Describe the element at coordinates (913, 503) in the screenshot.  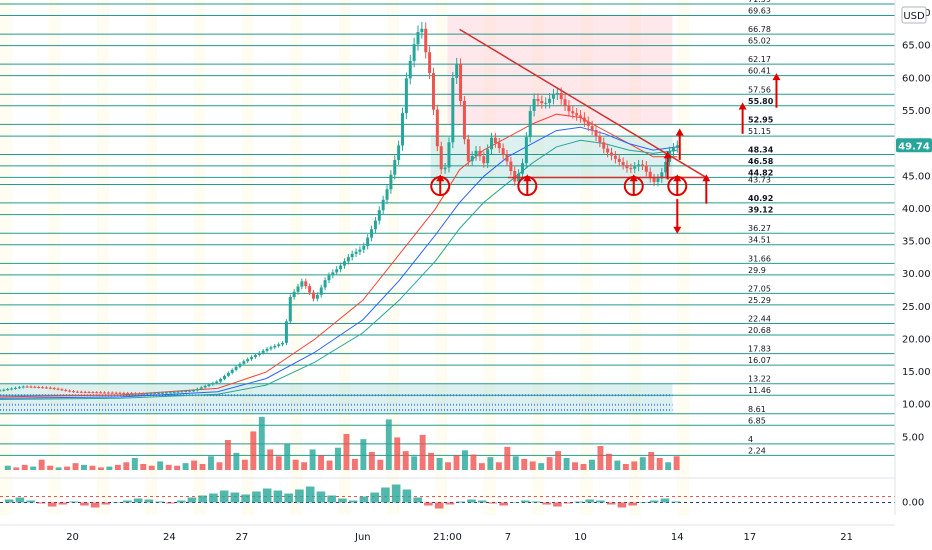
I see `osc-axis-label: 0.00` at that location.